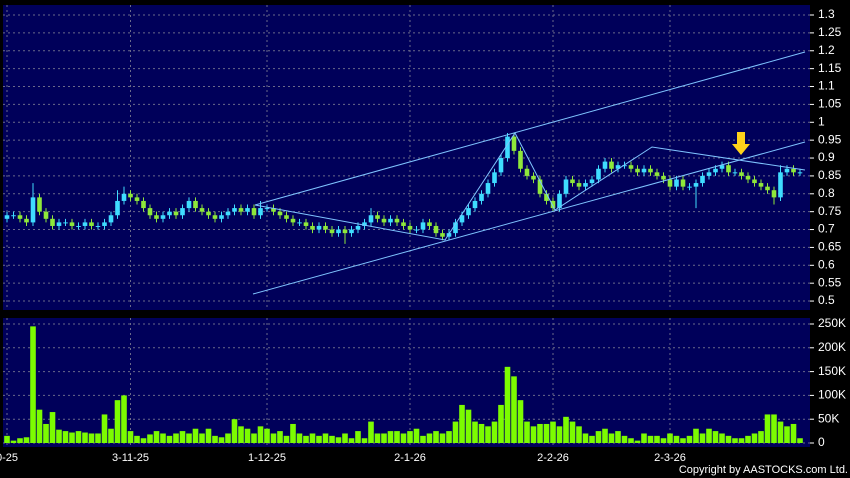 The image size is (850, 478). I want to click on copyright: Copyright by AASTOCKS.com Ltd., so click(763, 470).